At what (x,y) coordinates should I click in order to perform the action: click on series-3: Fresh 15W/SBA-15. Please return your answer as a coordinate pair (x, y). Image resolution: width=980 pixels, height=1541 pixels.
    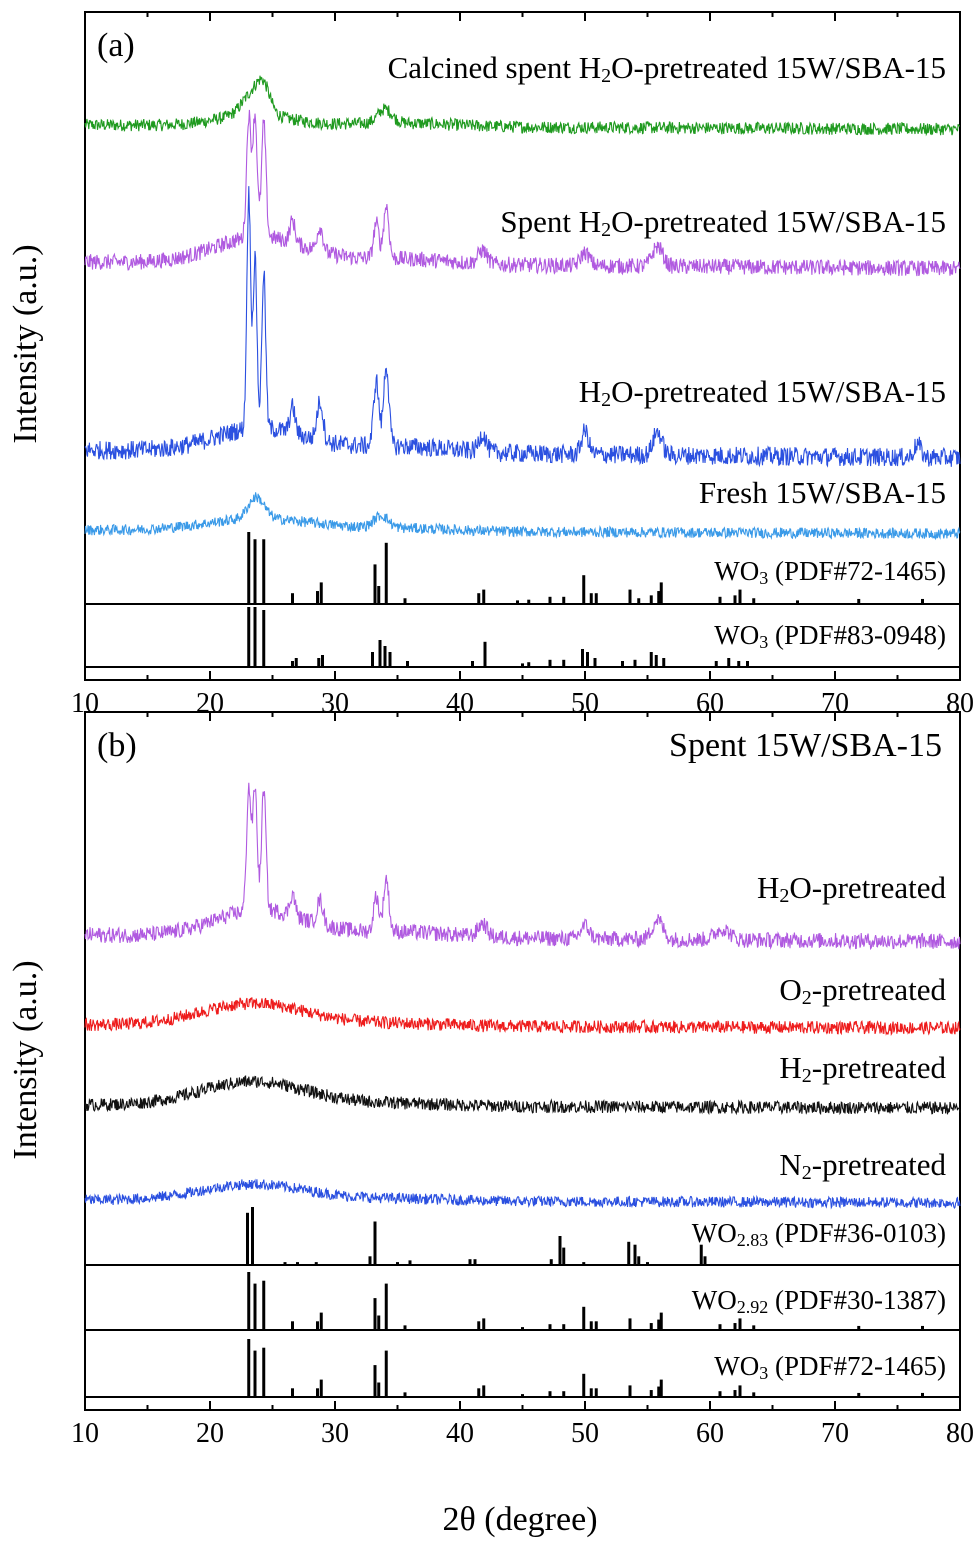
    Looking at the image, I should click on (522, 508).